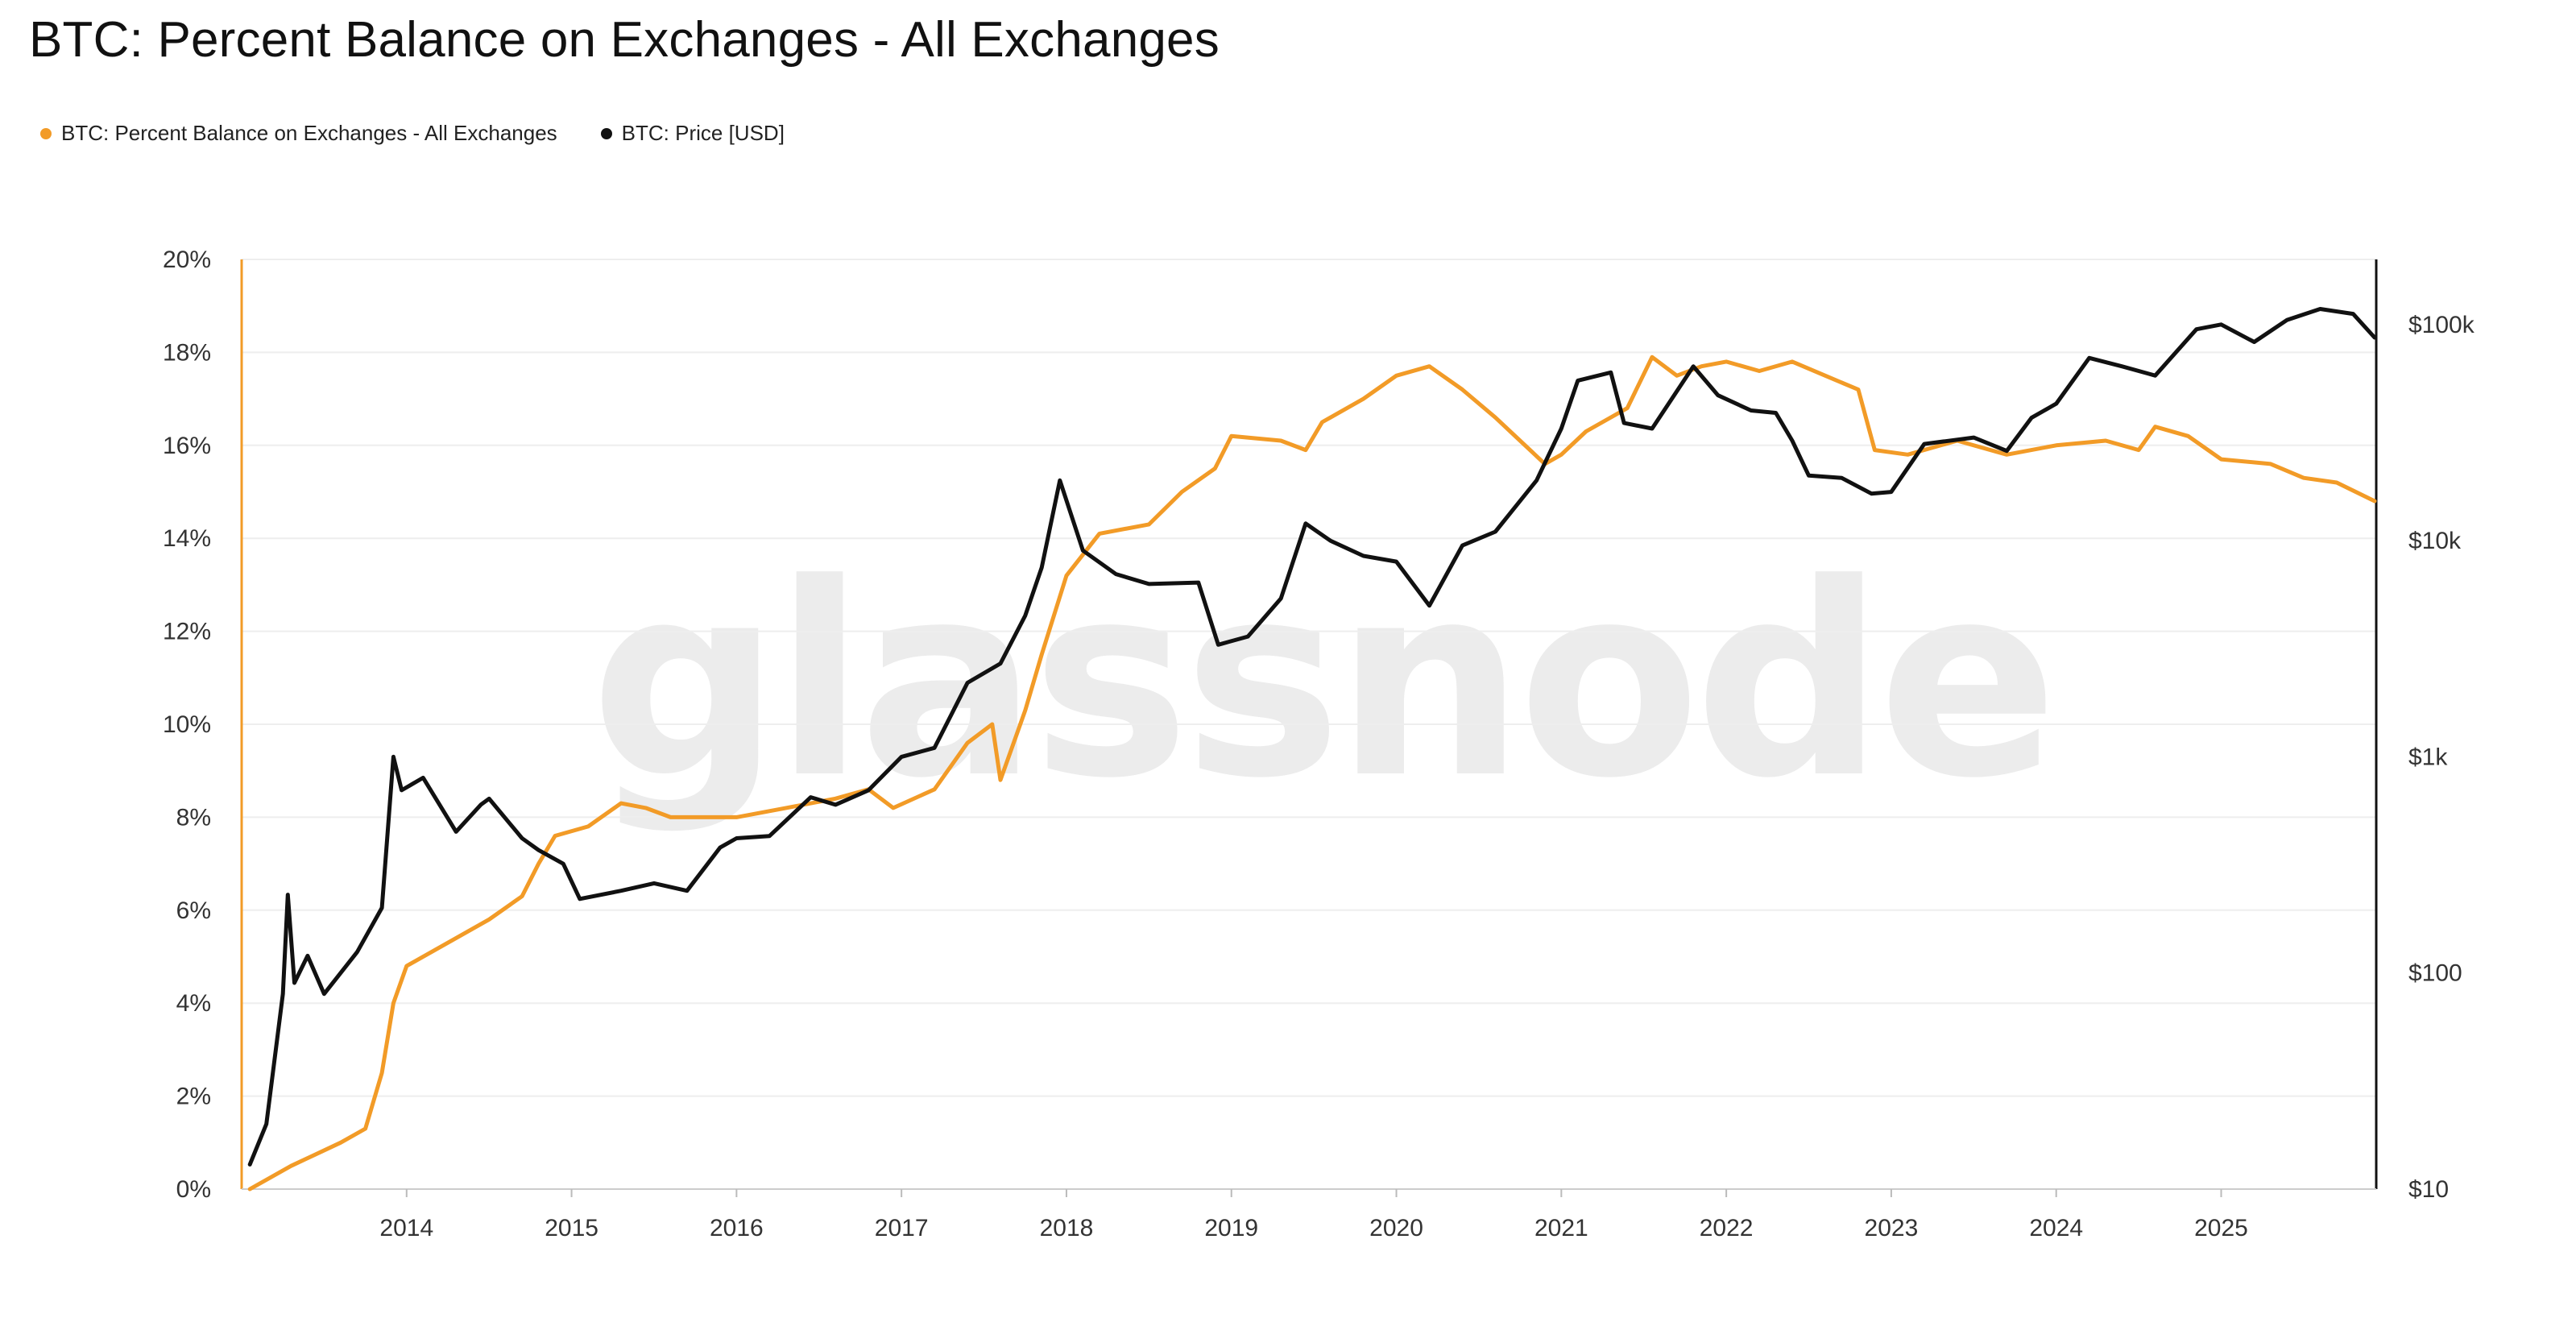  Describe the element at coordinates (187, 724) in the screenshot. I see `y-left-tick-label: 10%` at that location.